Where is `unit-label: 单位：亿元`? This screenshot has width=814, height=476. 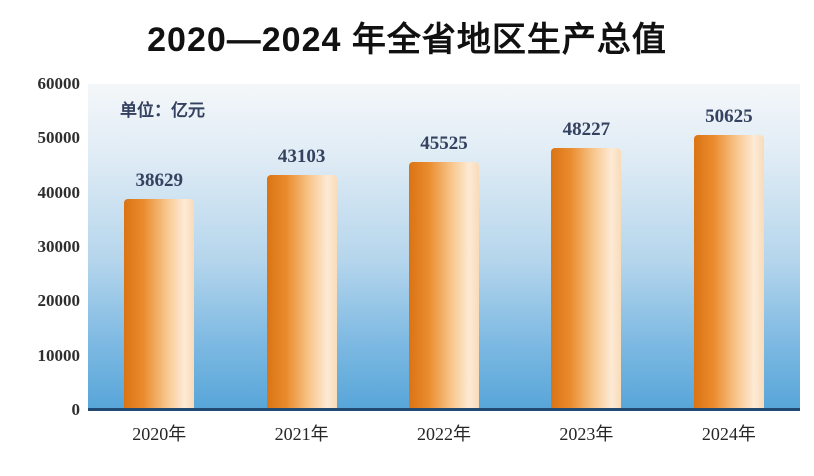 unit-label: 单位：亿元 is located at coordinates (162, 110).